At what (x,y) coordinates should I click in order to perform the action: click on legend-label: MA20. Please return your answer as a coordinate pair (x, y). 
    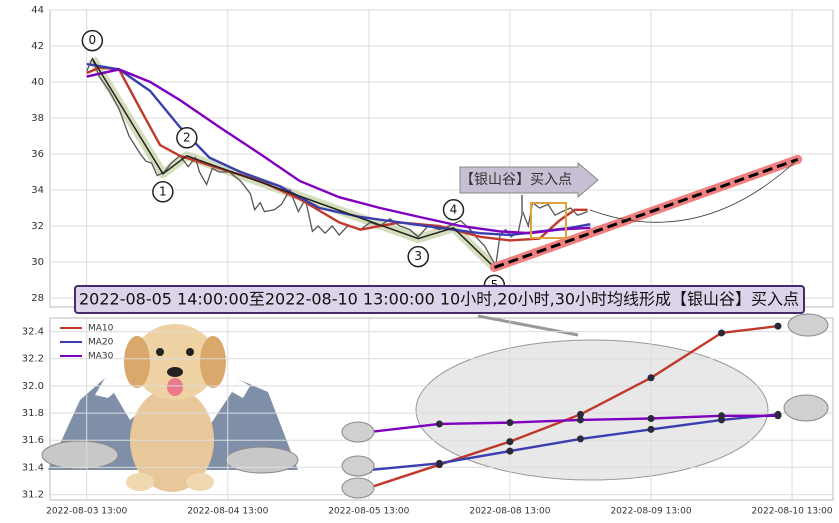
    Looking at the image, I should click on (101, 343).